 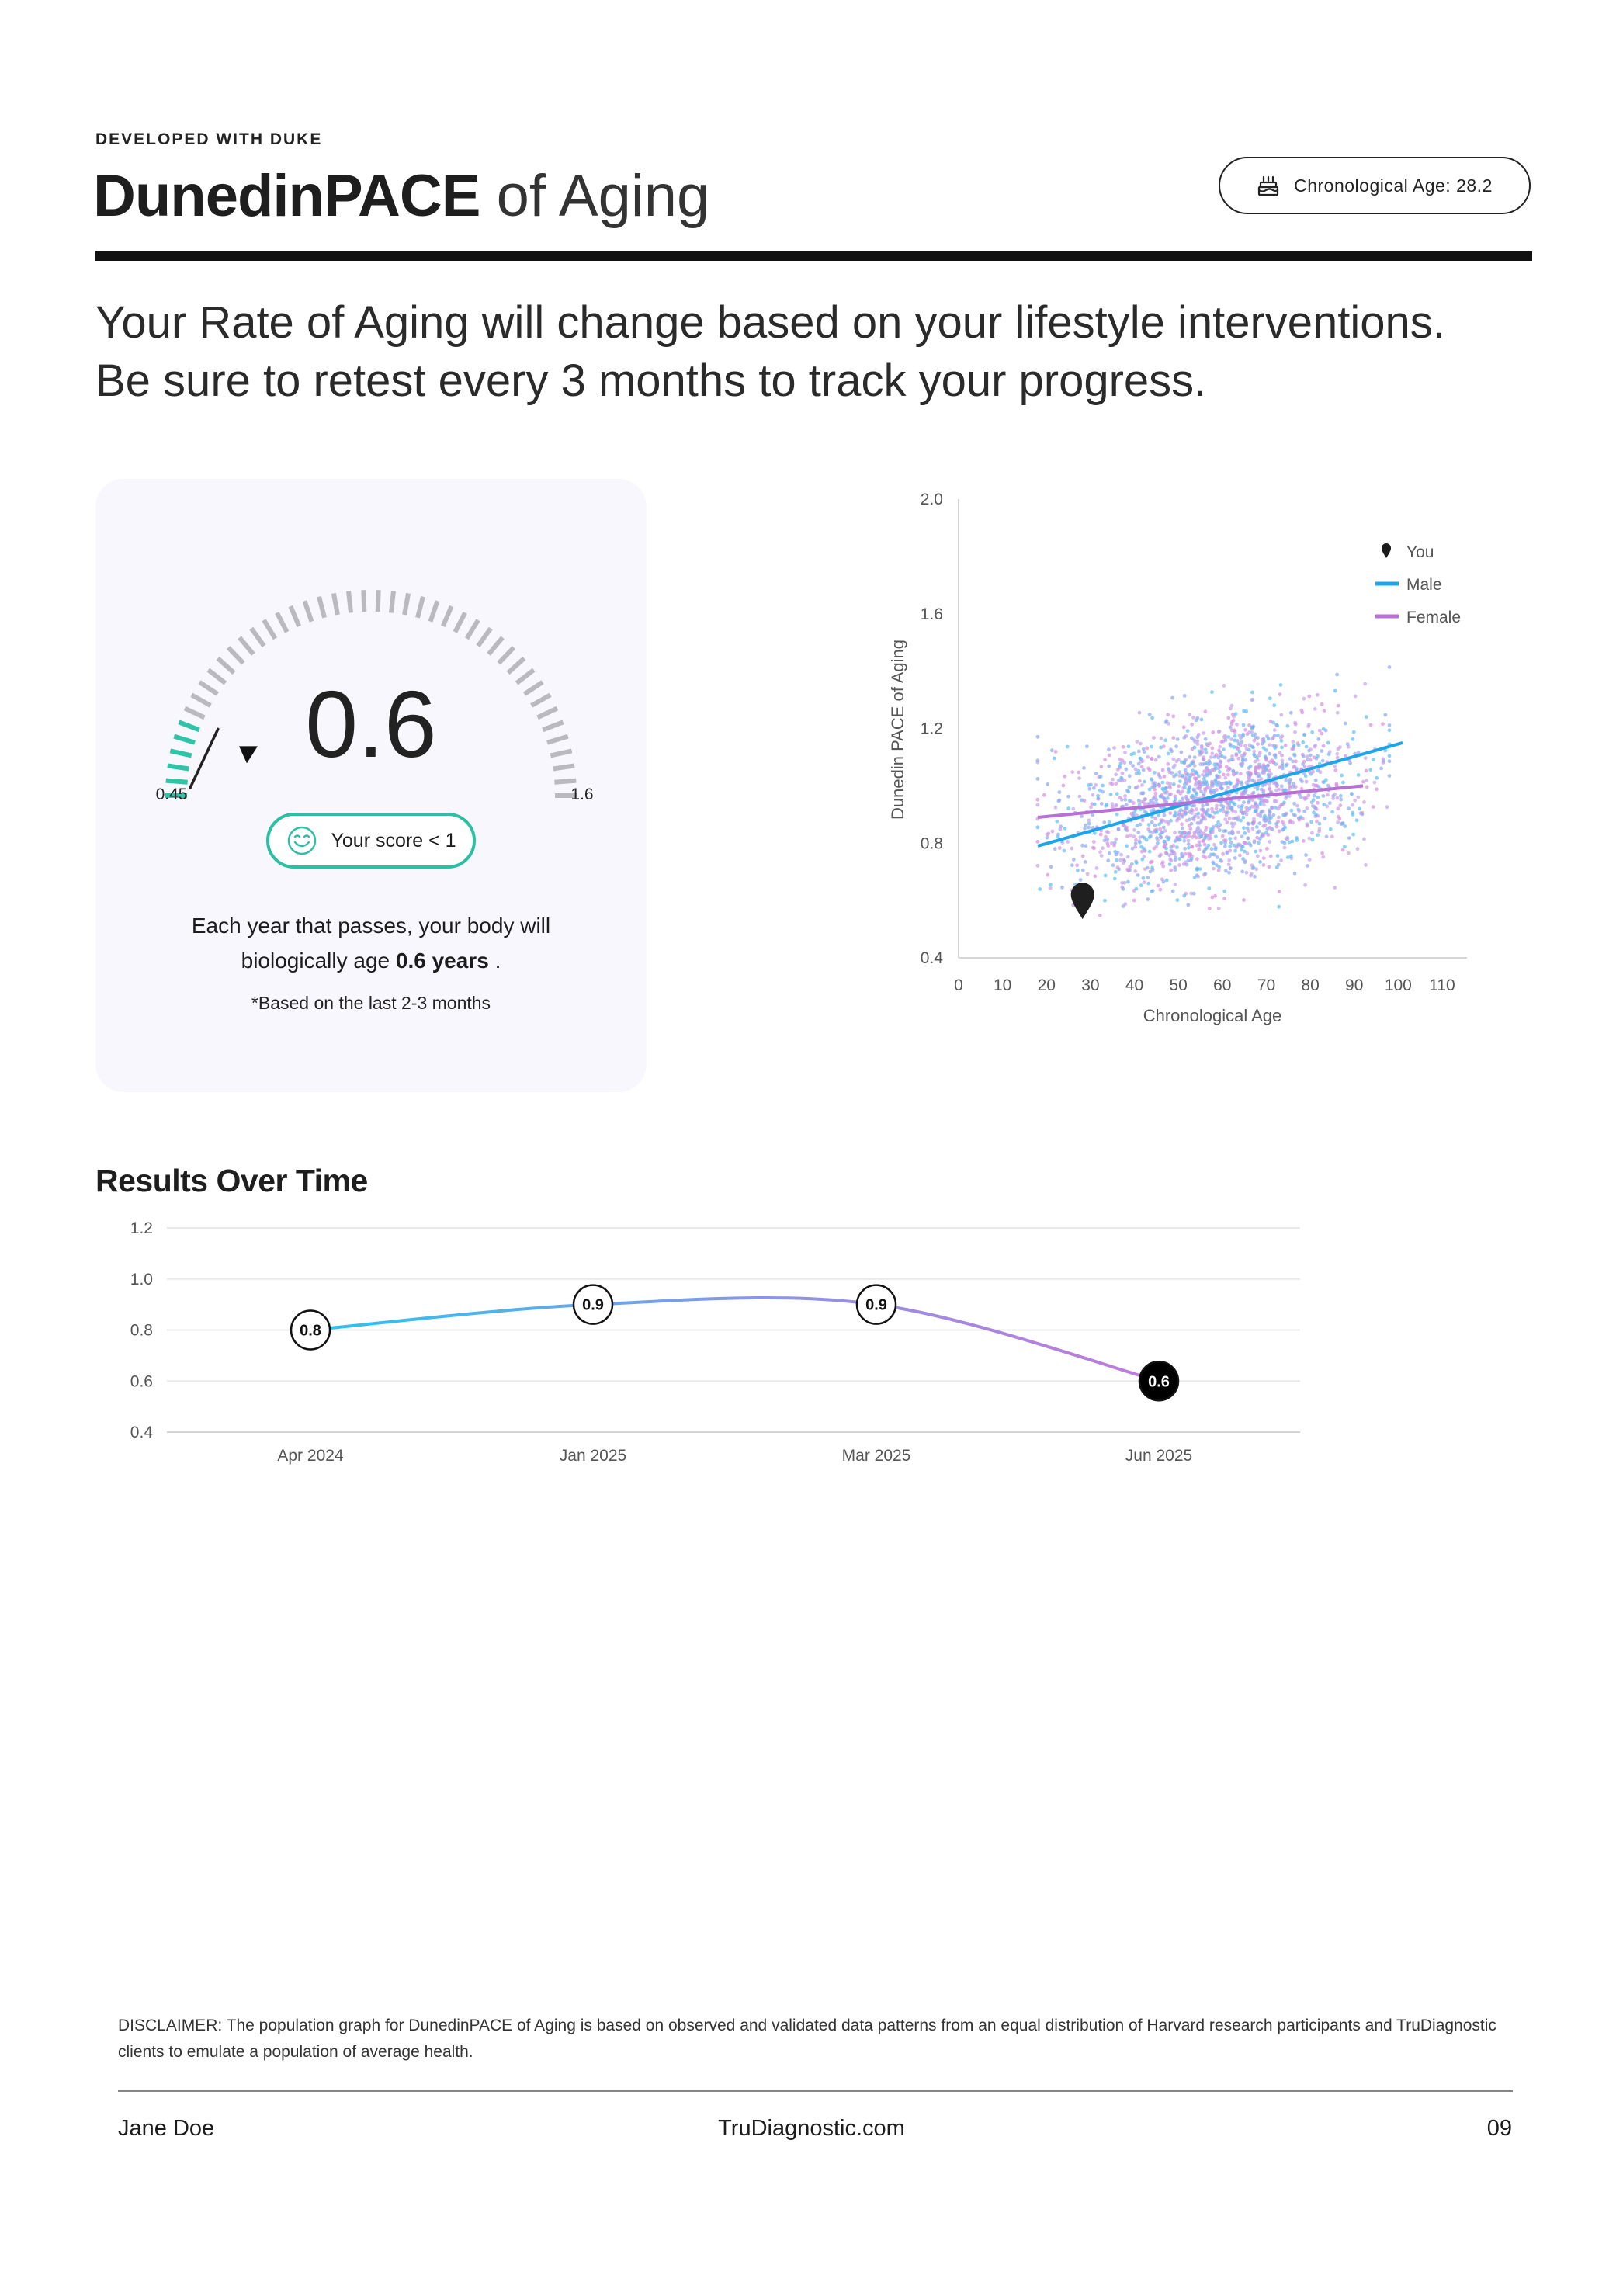 What do you see at coordinates (735, 1339) in the screenshot?
I see `pace-trend-line` at bounding box center [735, 1339].